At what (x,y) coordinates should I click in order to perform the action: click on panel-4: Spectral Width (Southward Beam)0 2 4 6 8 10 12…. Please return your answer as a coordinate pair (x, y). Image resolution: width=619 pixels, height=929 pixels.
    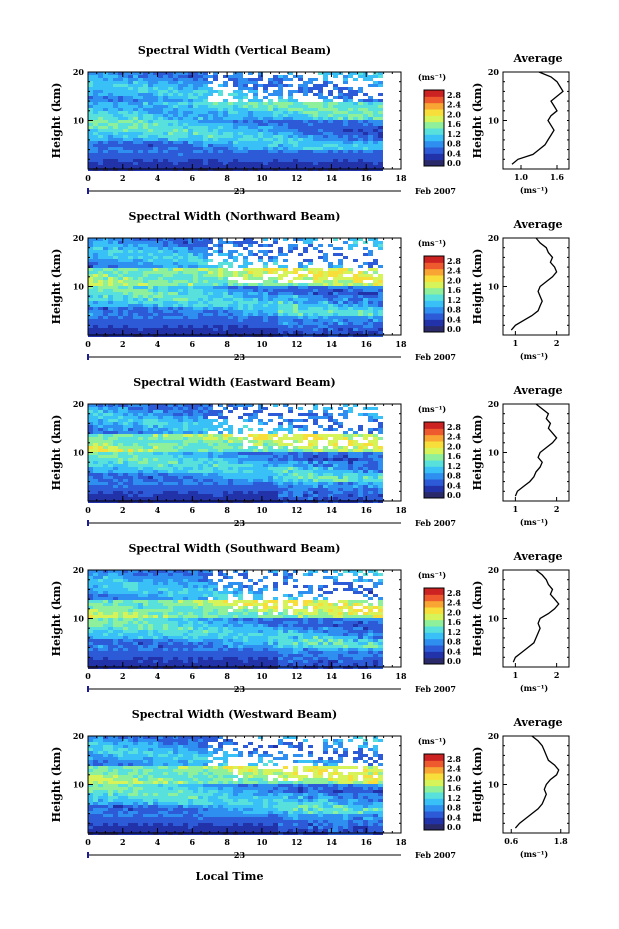
    Looking at the image, I should click on (310, 618).